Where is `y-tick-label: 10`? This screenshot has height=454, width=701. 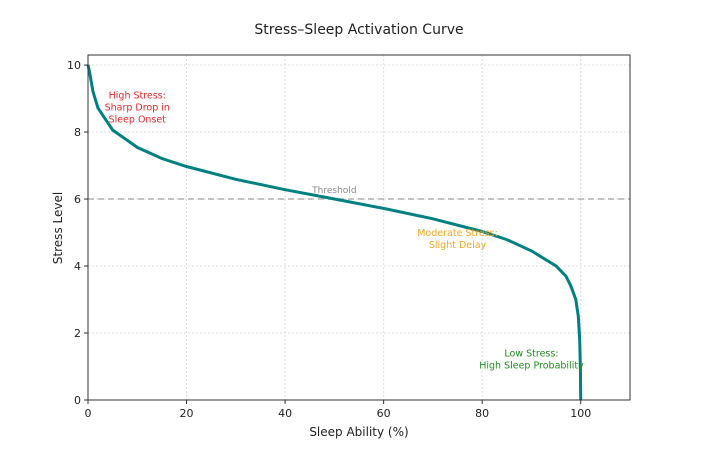
y-tick-label: 10 is located at coordinates (74, 65).